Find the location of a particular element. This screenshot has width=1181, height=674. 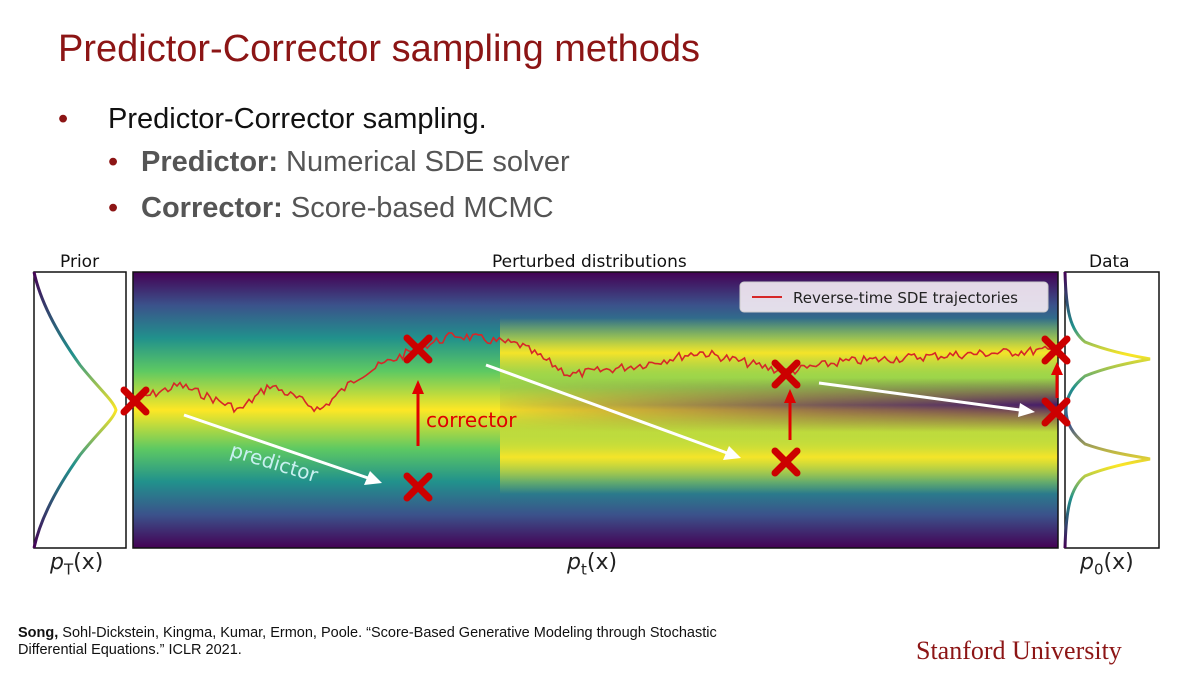

corrector-label: corrector is located at coordinates (471, 420).